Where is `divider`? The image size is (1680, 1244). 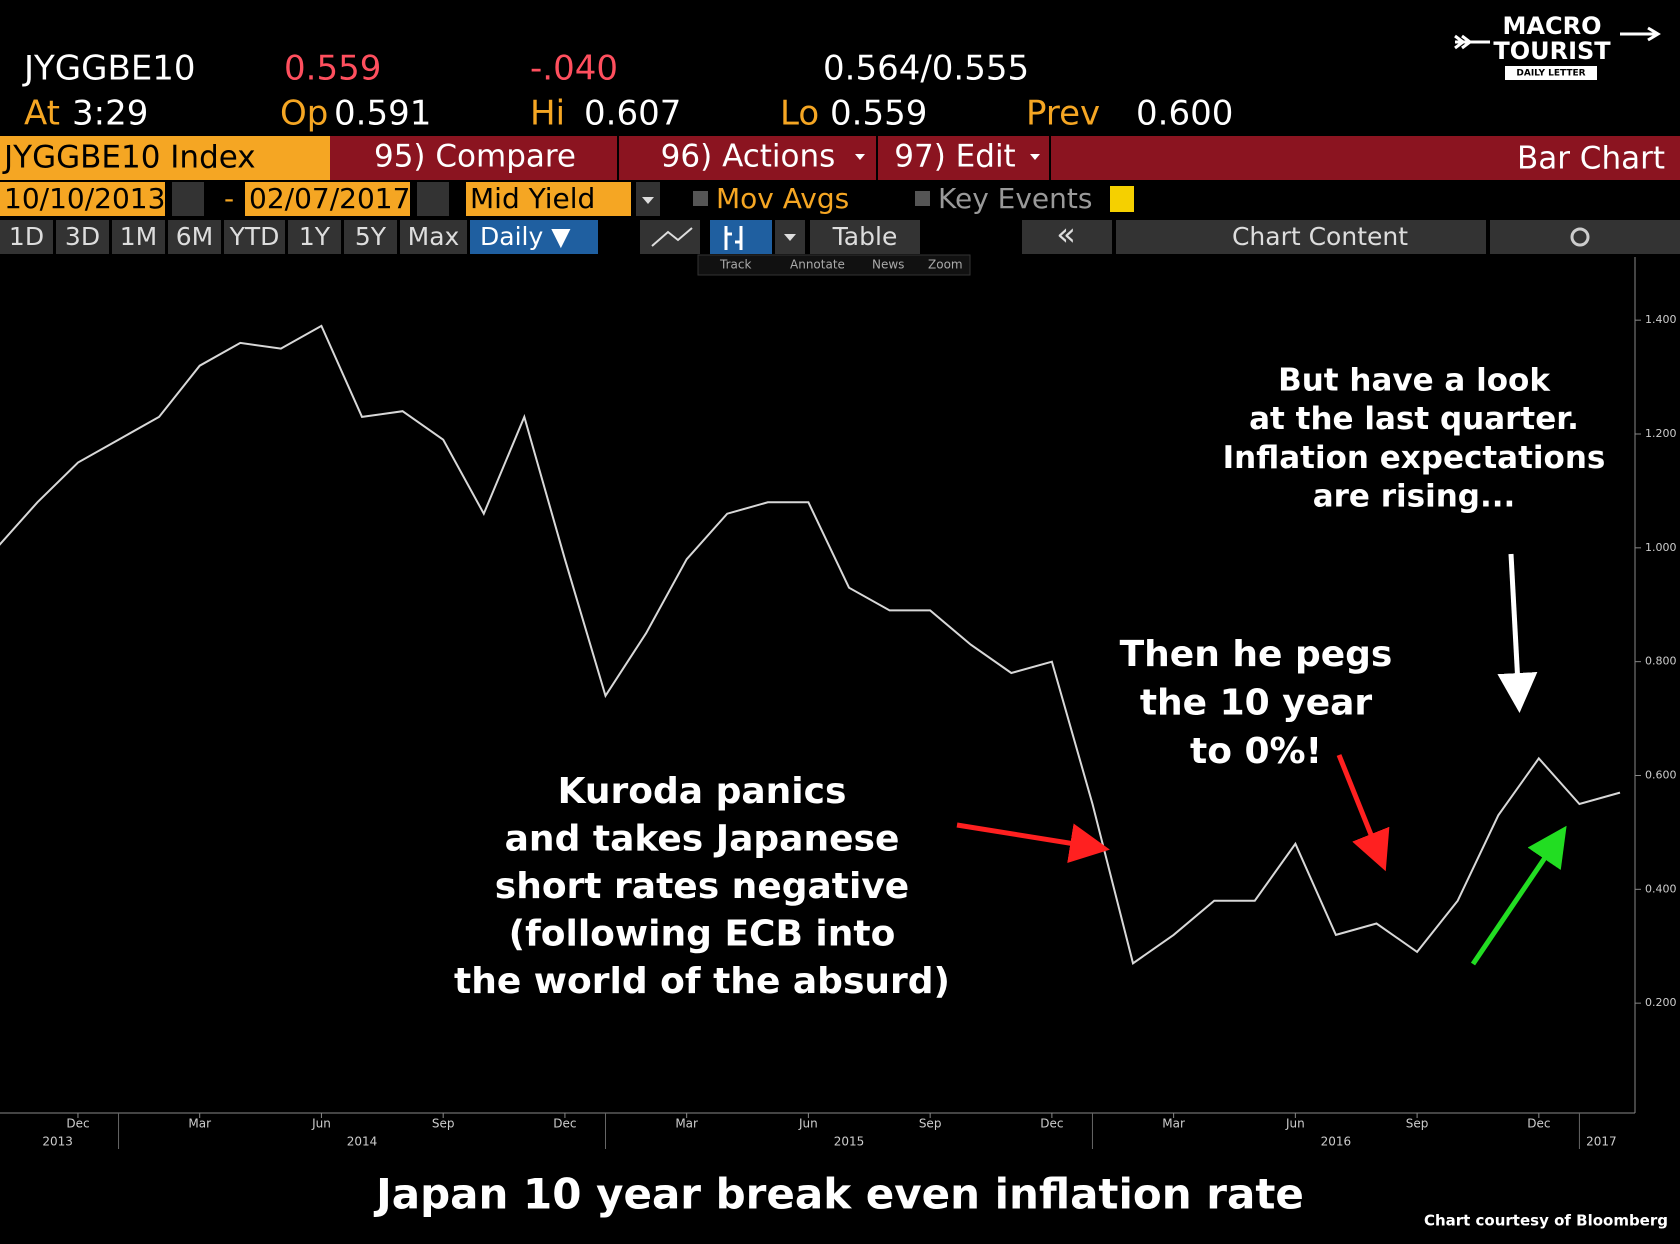
divider is located at coordinates (834, 158).